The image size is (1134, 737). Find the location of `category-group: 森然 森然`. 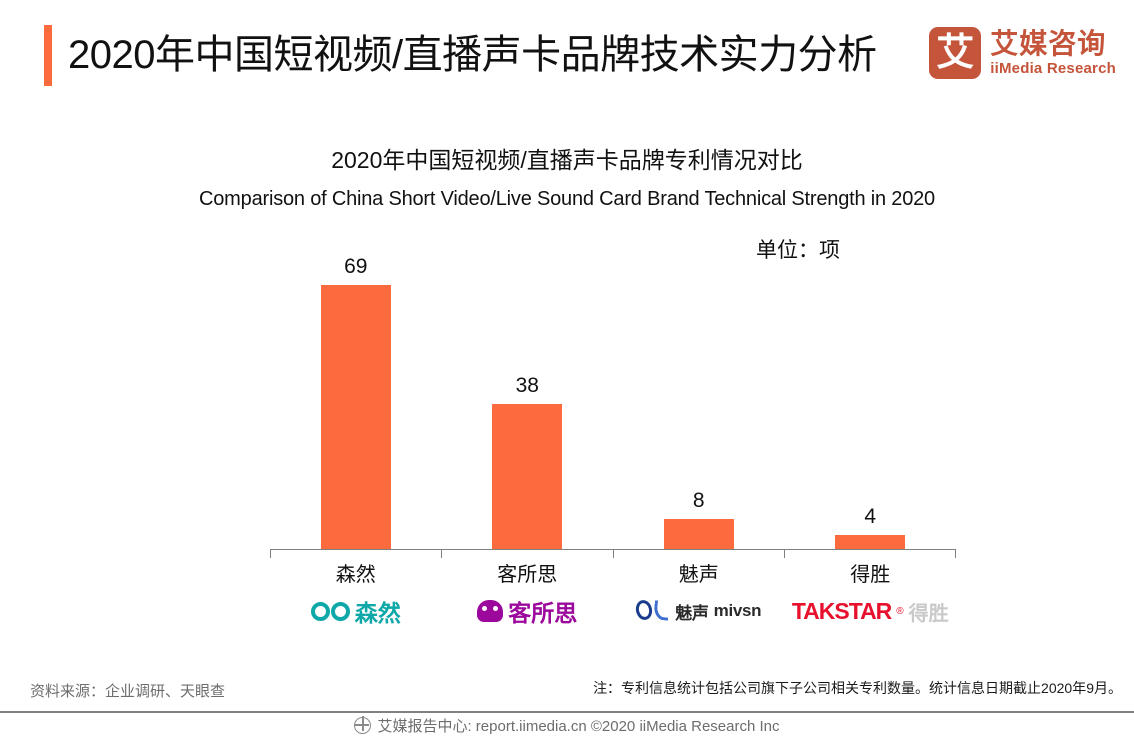

category-group: 森然 森然 is located at coordinates (356, 593).